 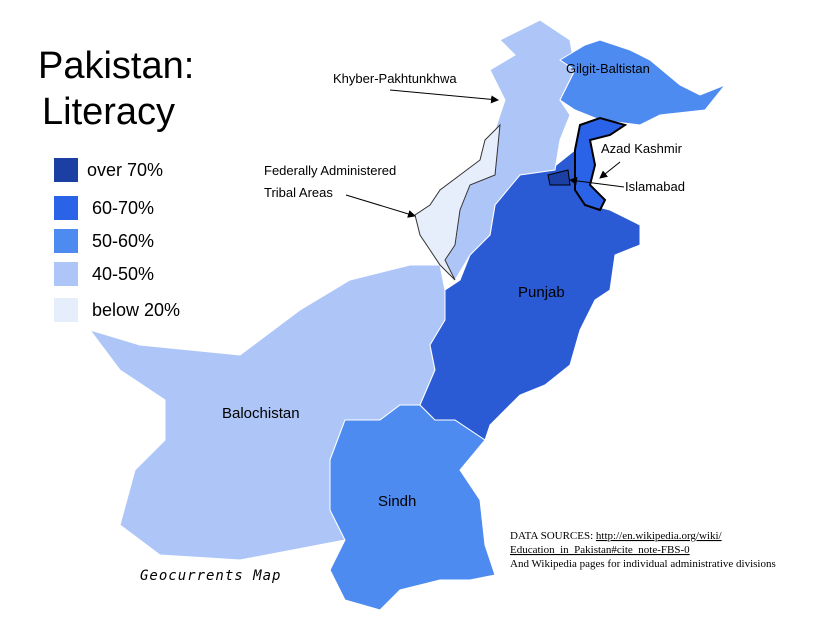 I want to click on legend-label: 40-50%, so click(x=123, y=274).